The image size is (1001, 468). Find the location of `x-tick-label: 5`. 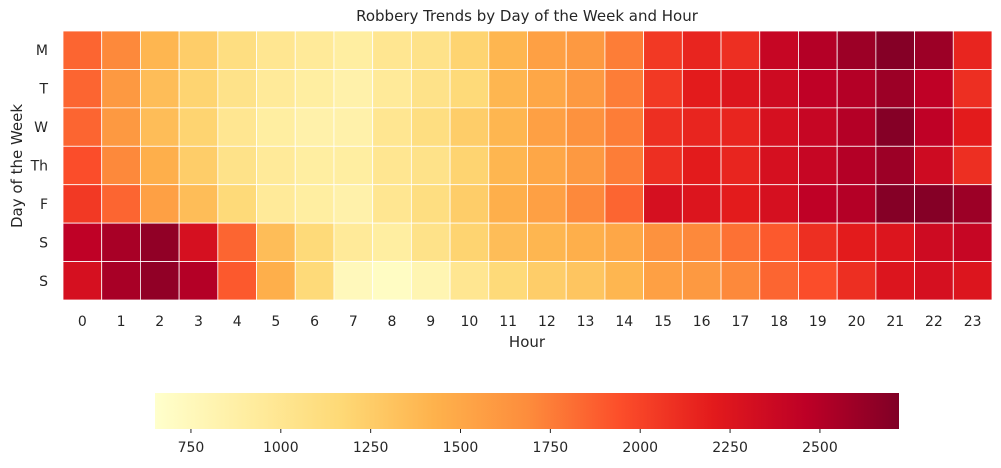

x-tick-label: 5 is located at coordinates (275, 322).